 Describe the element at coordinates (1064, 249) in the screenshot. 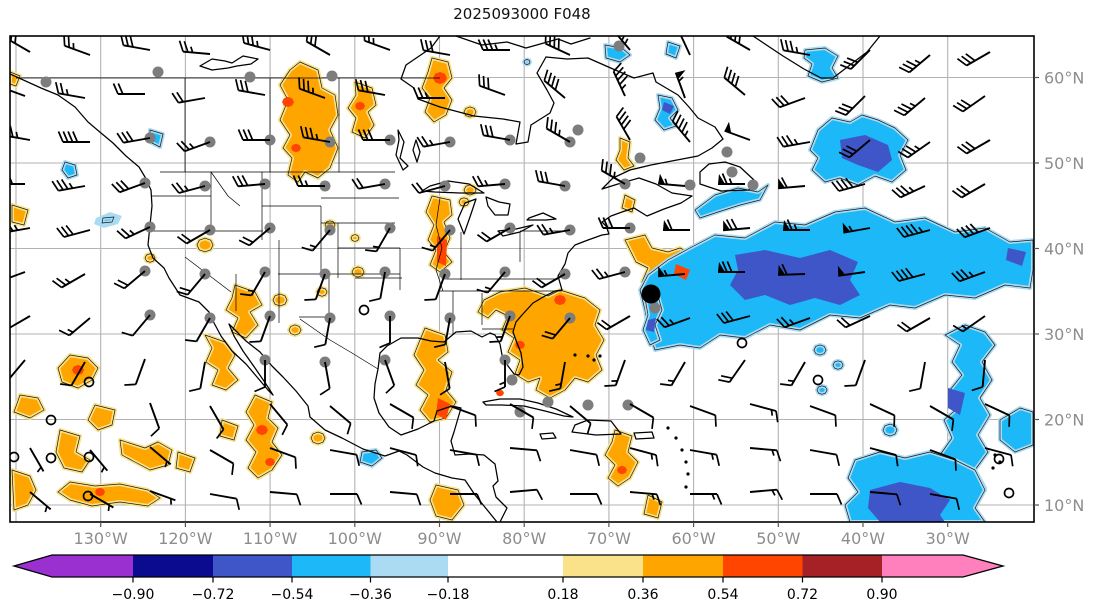

I see `lat-tick-label: 40°N` at that location.